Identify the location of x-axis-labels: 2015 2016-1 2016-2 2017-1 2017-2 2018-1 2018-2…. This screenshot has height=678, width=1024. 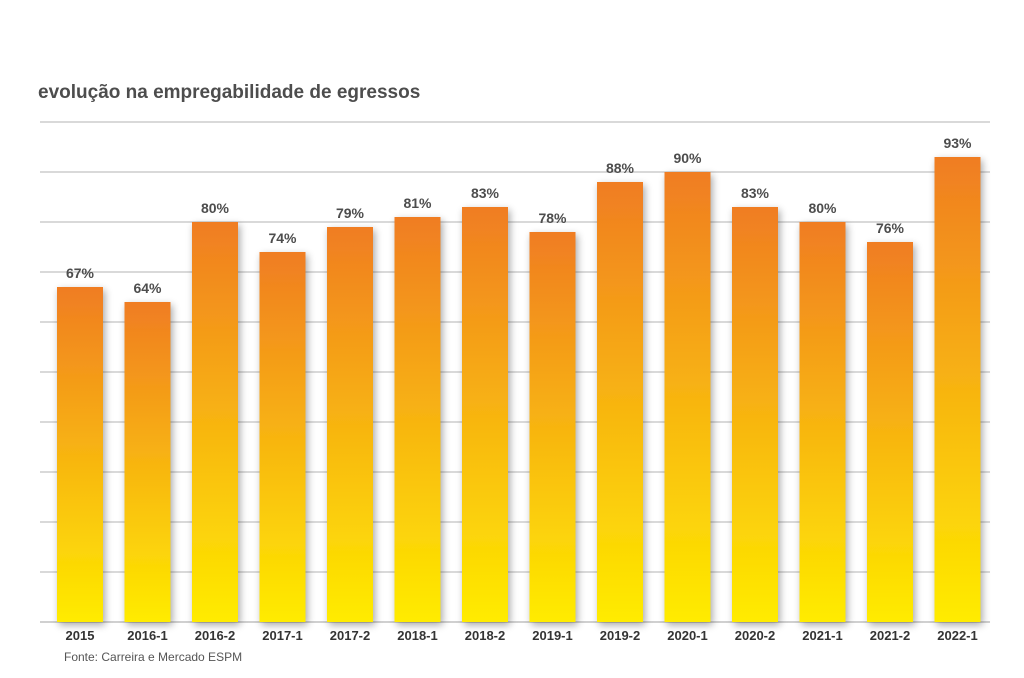
(522, 635).